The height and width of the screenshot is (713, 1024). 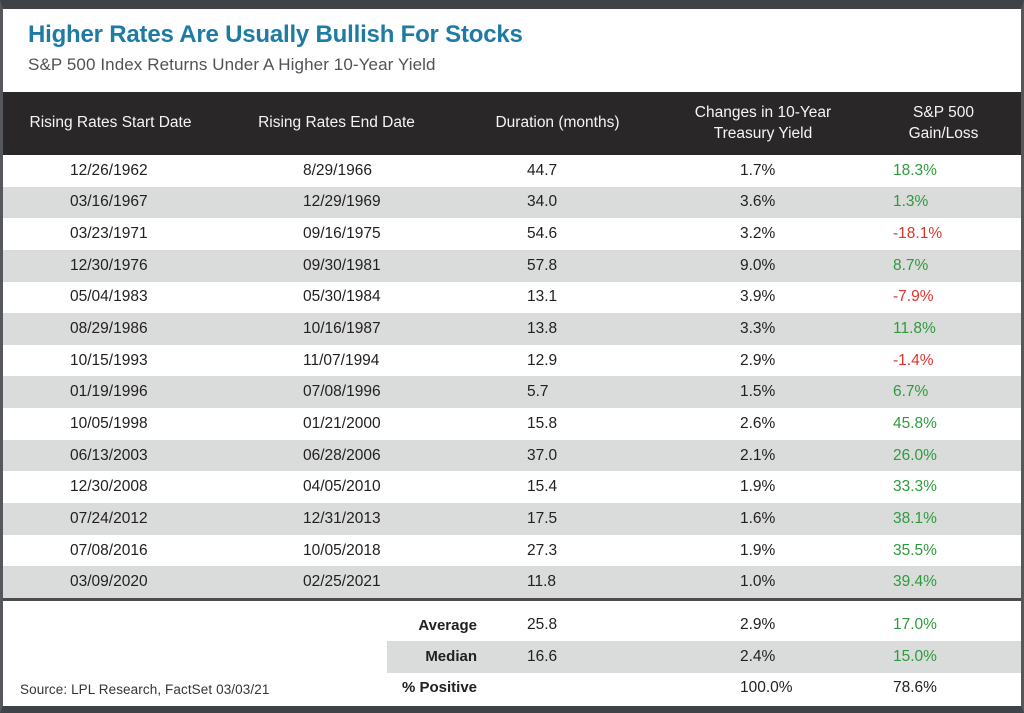 I want to click on table-row: 08/29/1986 10/16/1987 13.8 3.3% 11.8%, so click(x=512, y=329).